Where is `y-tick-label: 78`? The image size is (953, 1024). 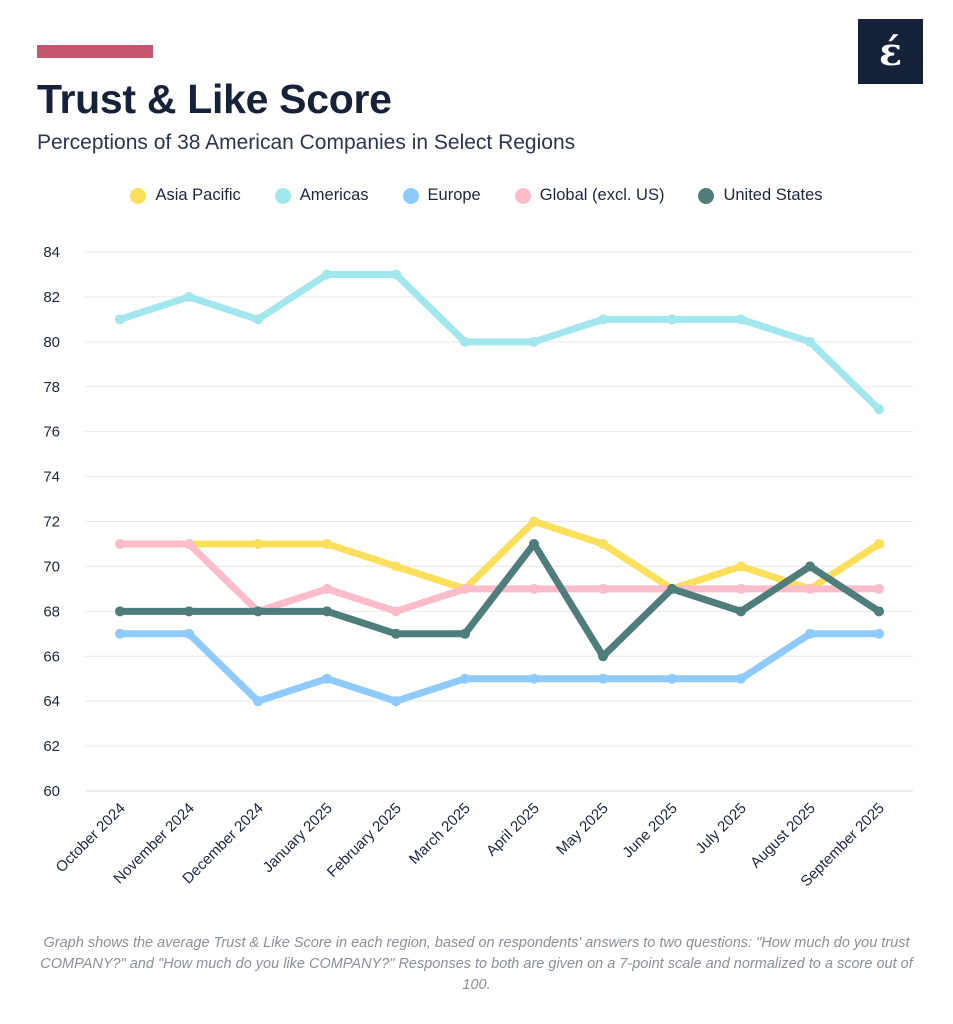 y-tick-label: 78 is located at coordinates (51, 387).